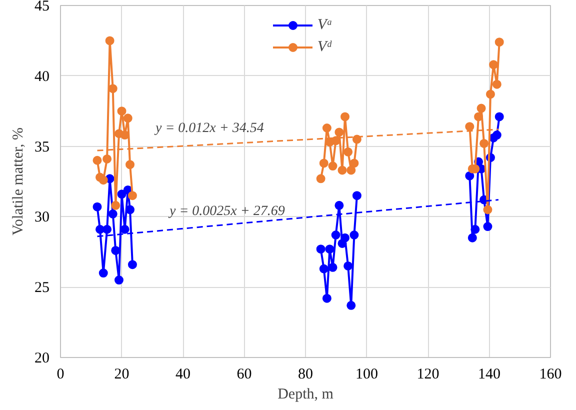  I want to click on x-tick-label: 20, so click(122, 374).